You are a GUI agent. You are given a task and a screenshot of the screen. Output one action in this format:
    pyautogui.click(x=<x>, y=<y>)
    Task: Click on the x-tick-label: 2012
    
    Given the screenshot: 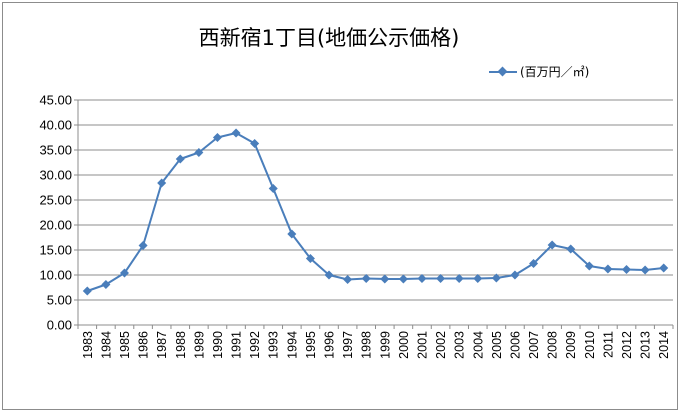 What is the action you would take?
    pyautogui.click(x=627, y=345)
    